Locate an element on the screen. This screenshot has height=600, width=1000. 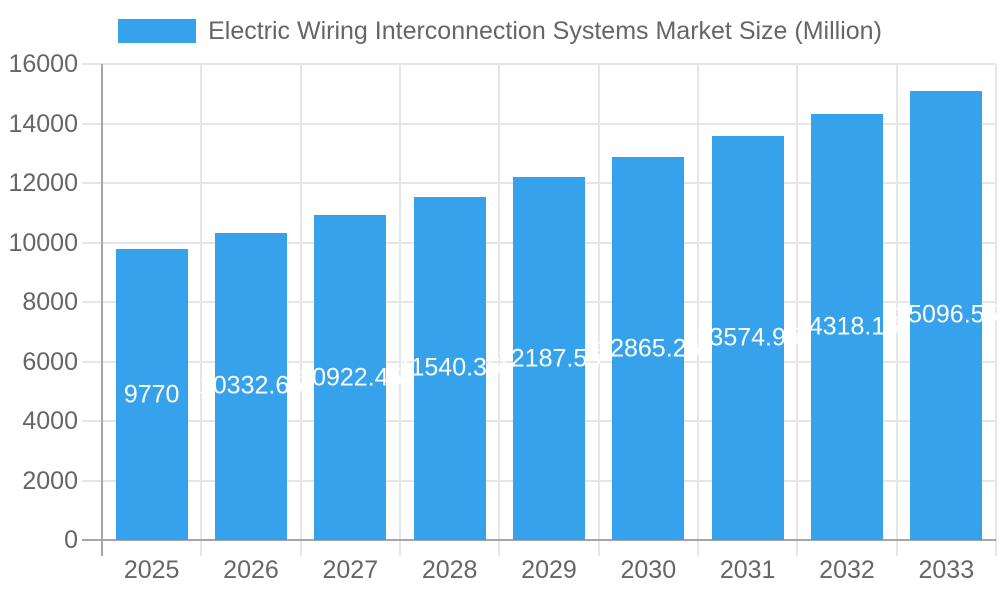
x-axis-tick-label: 2026 is located at coordinates (251, 570).